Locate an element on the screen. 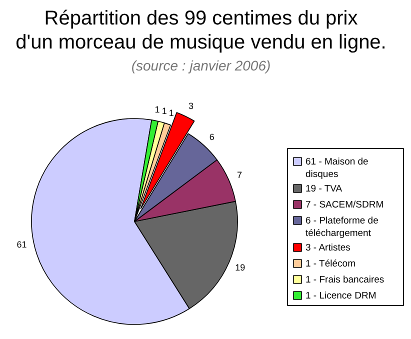 The width and height of the screenshot is (411, 339). legend-label: 3 - Artistes is located at coordinates (328, 248).